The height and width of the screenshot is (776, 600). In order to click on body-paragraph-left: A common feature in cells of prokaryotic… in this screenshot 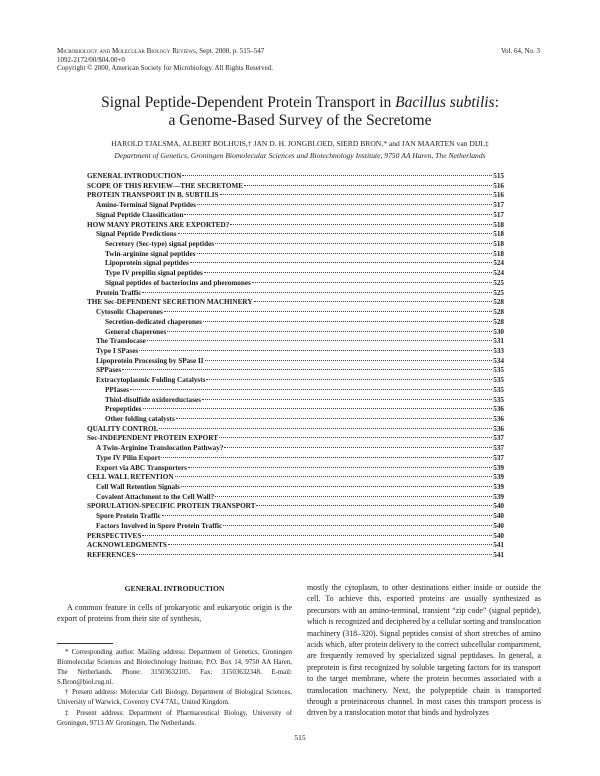, I will do `click(174, 613)`.